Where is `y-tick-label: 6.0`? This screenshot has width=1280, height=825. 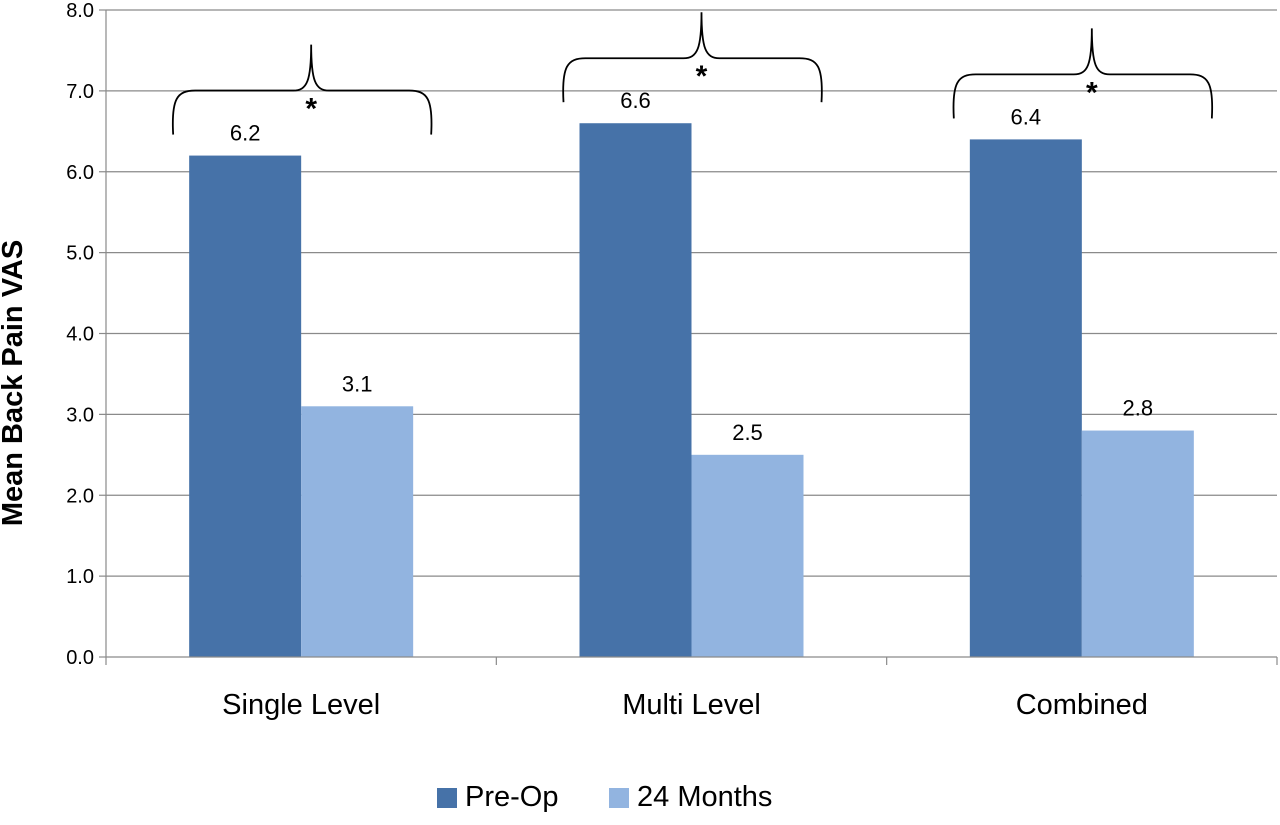
y-tick-label: 6.0 is located at coordinates (80, 173).